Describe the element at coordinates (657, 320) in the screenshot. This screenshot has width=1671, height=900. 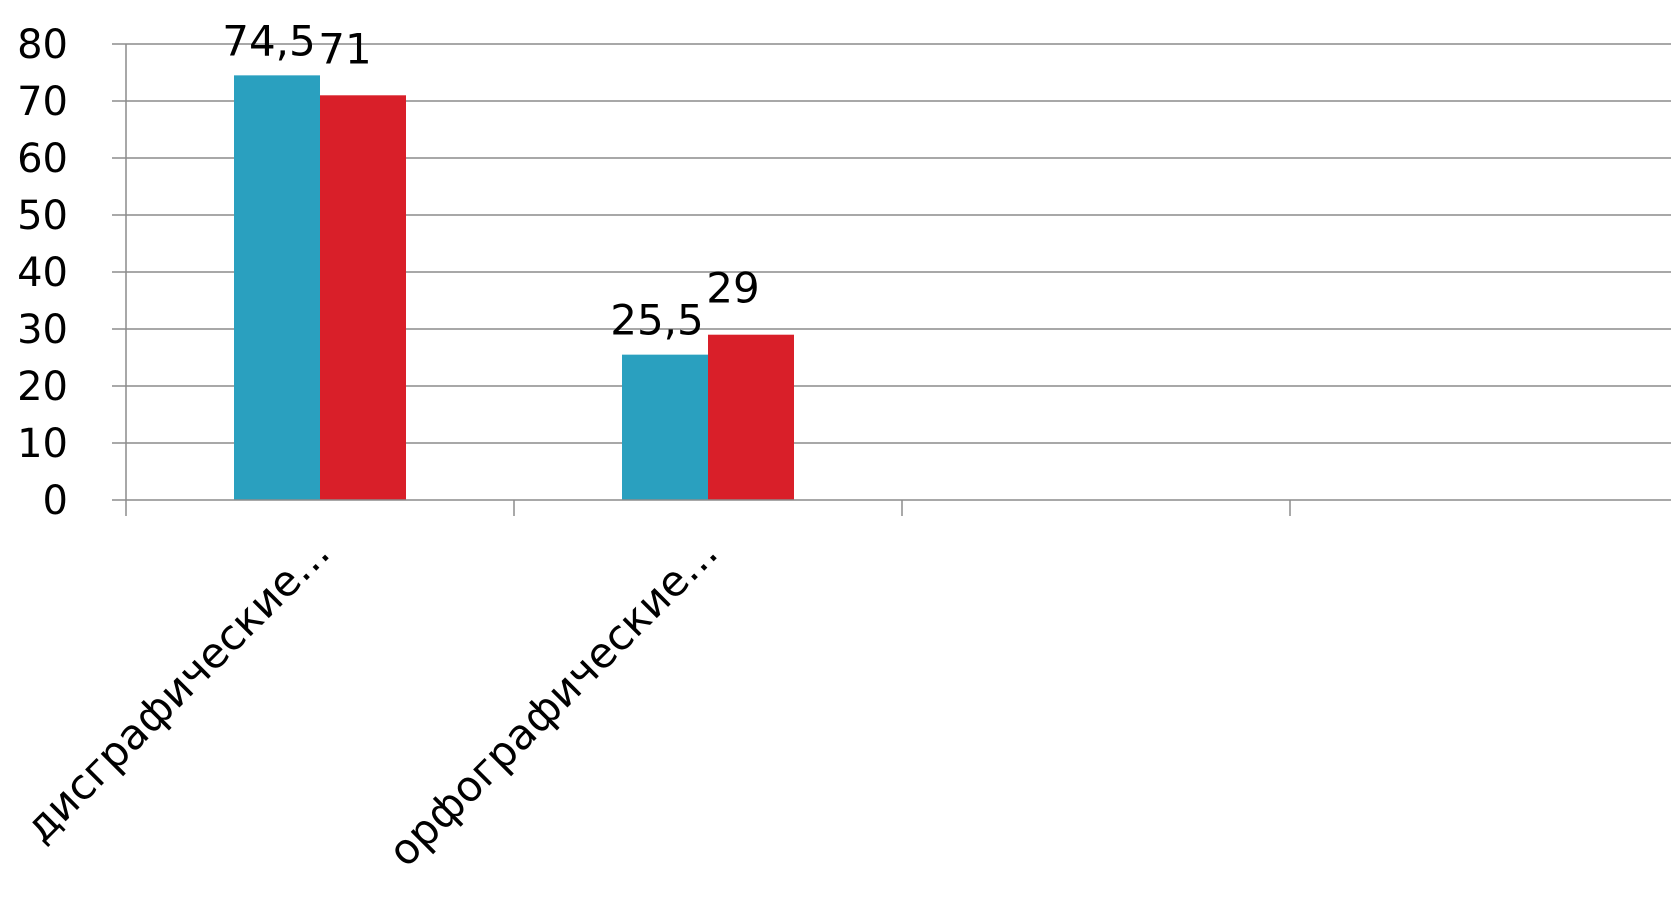
I see `data-label: 25,5` at that location.